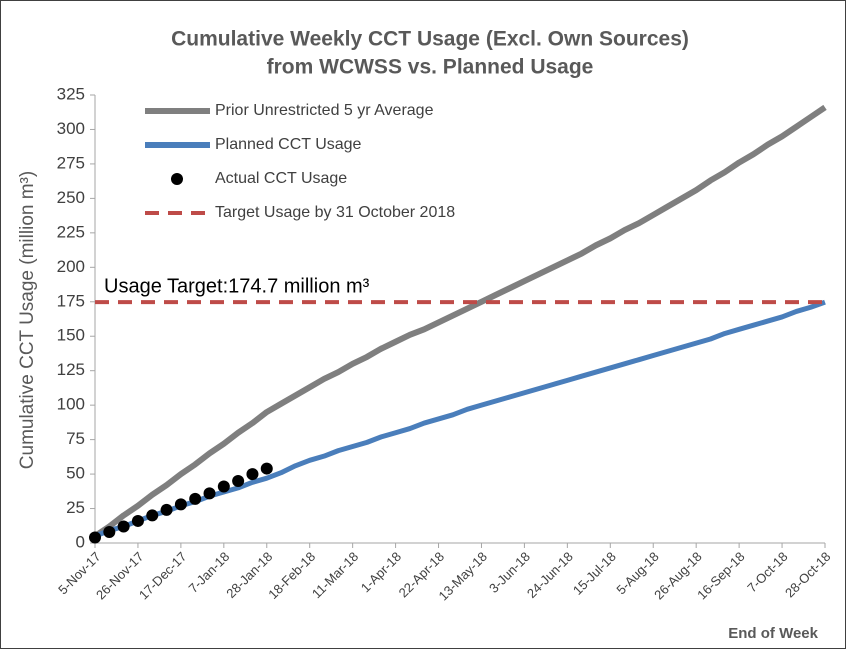 This screenshot has width=846, height=649. Describe the element at coordinates (71, 231) in the screenshot. I see `y-tick-label: 225` at that location.